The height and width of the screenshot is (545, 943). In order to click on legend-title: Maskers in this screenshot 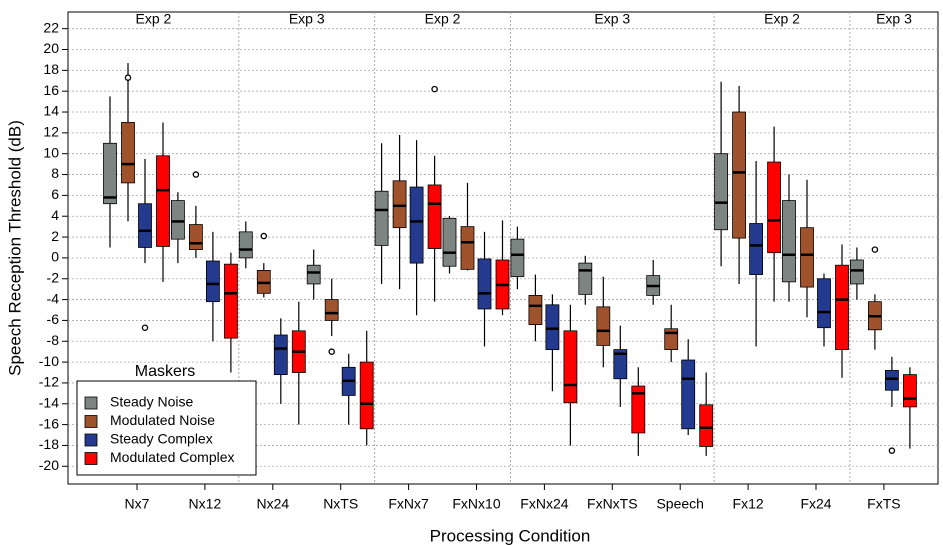, I will do `click(165, 371)`.